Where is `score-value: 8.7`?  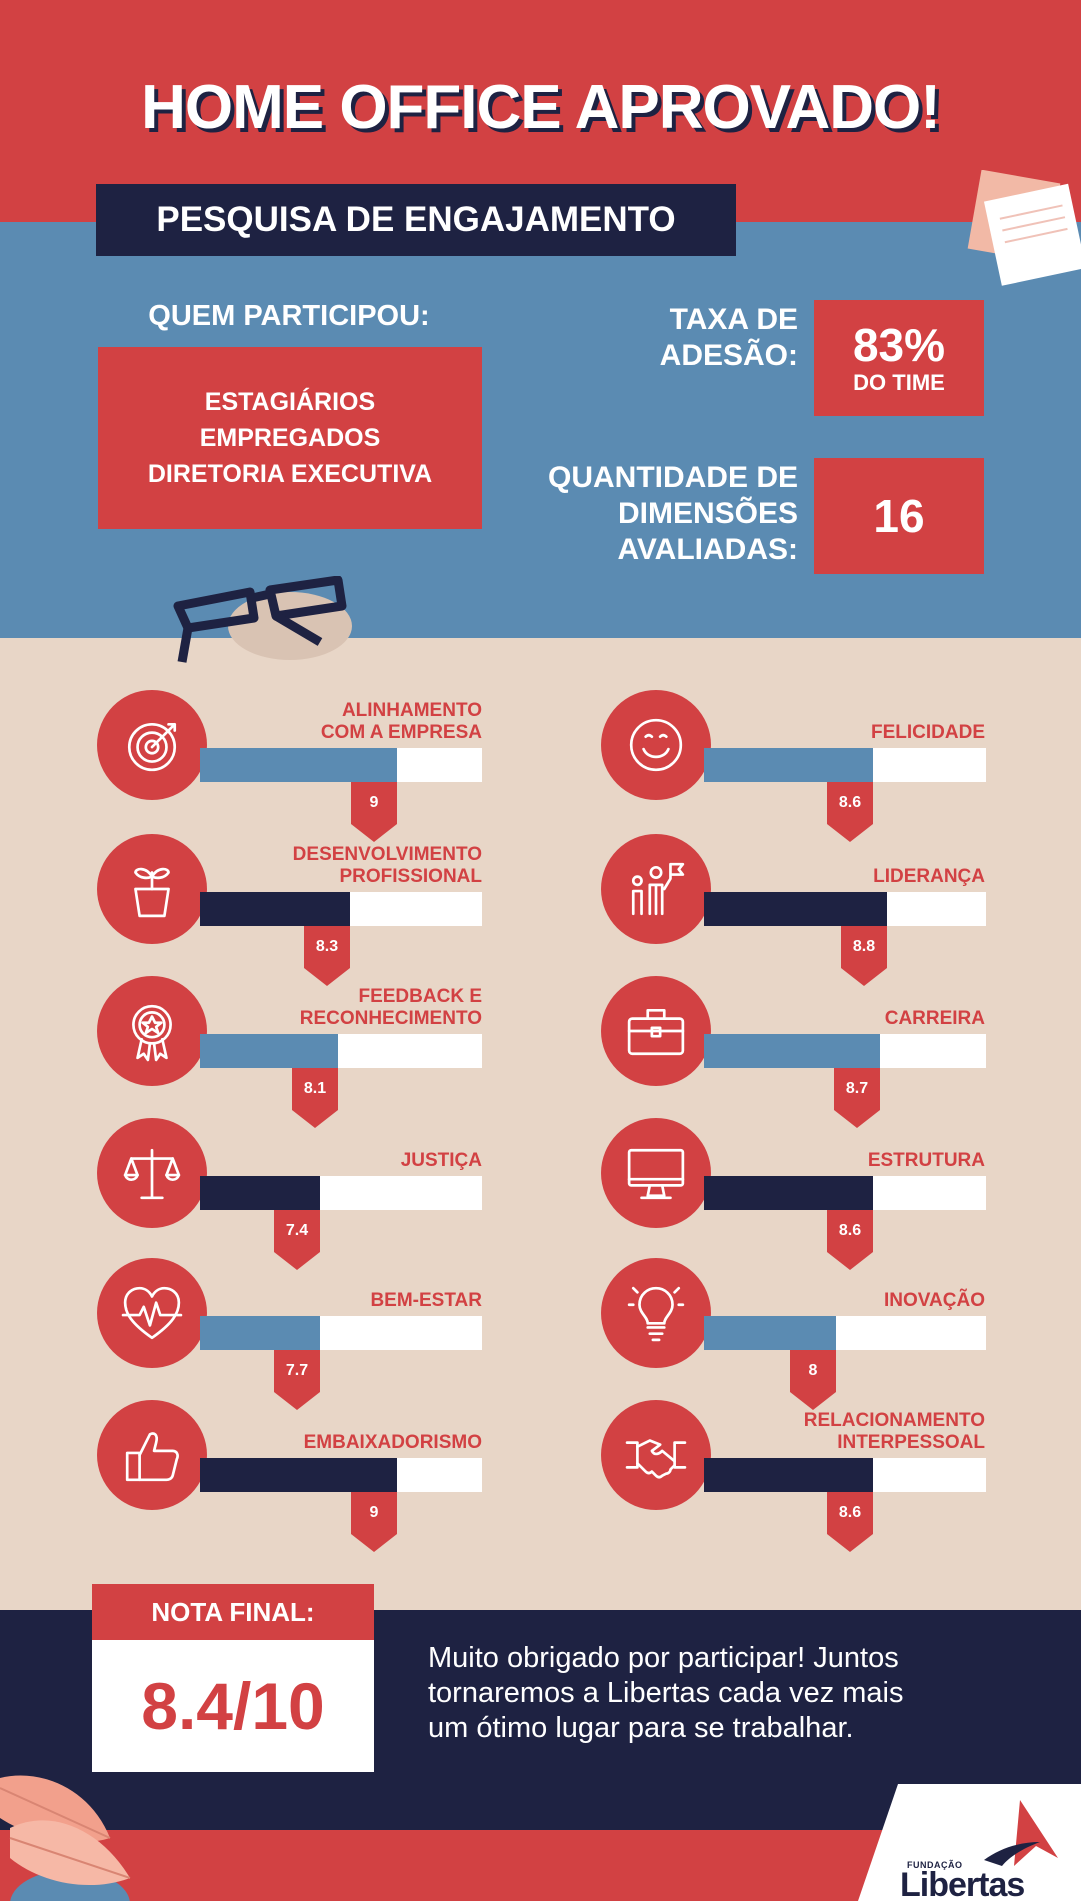 score-value: 8.7 is located at coordinates (857, 1088).